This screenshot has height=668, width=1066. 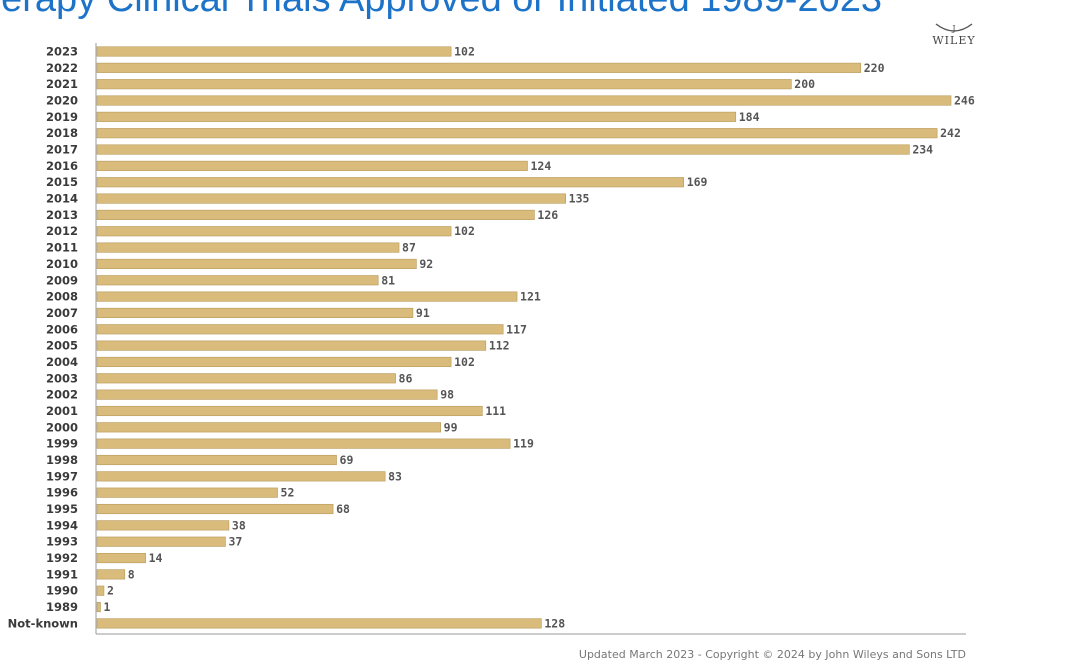 What do you see at coordinates (347, 460) in the screenshot?
I see `value-label: 69` at bounding box center [347, 460].